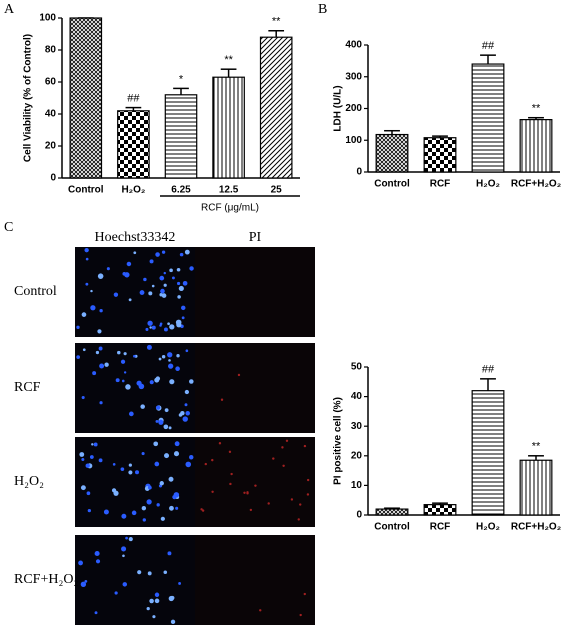  I want to click on panel-label: A, so click(9, 9).